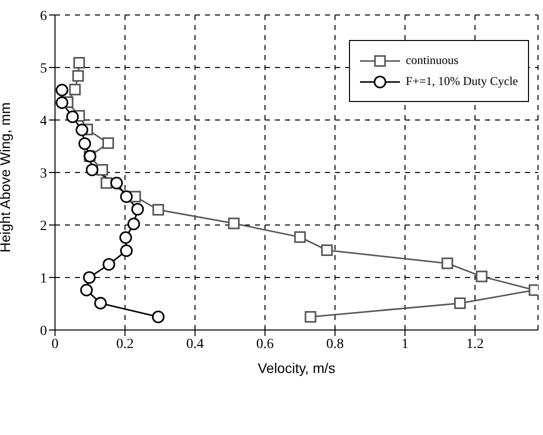  Describe the element at coordinates (462, 81) in the screenshot. I see `legend-label: F+=1, 10% Duty Cycle` at that location.